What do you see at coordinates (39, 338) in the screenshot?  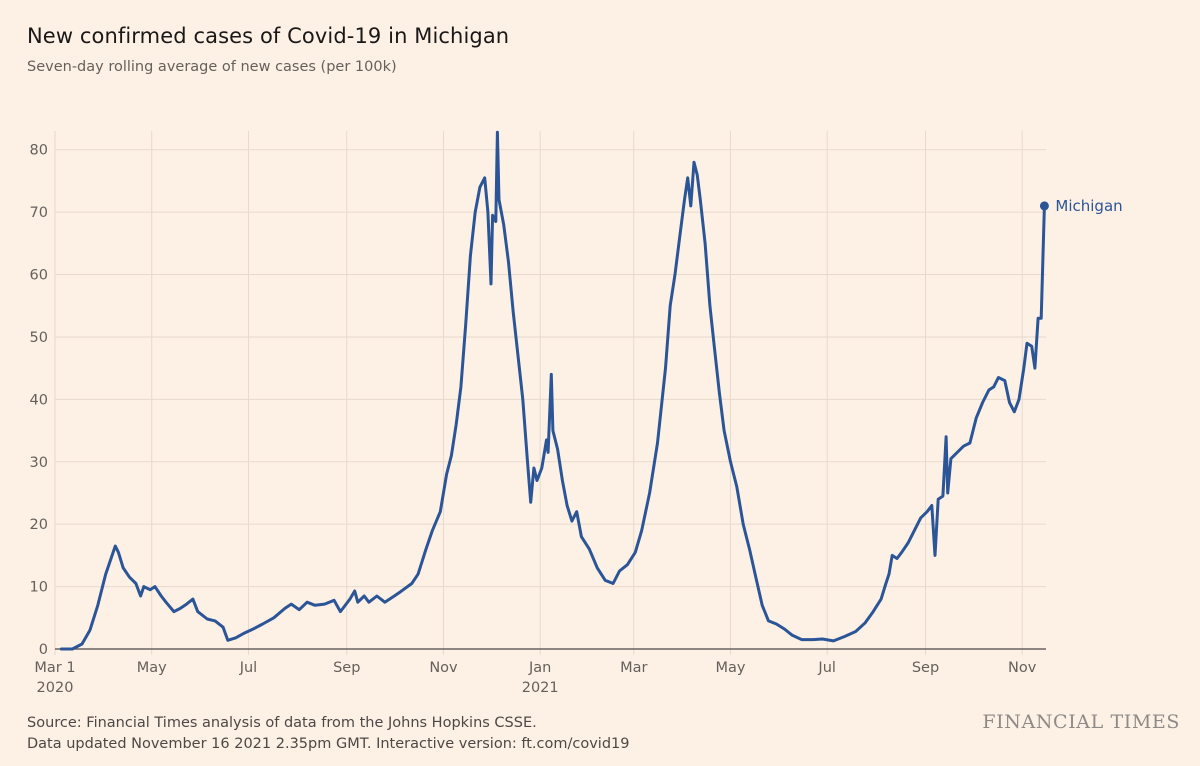 I see `y-tick-label: 50` at bounding box center [39, 338].